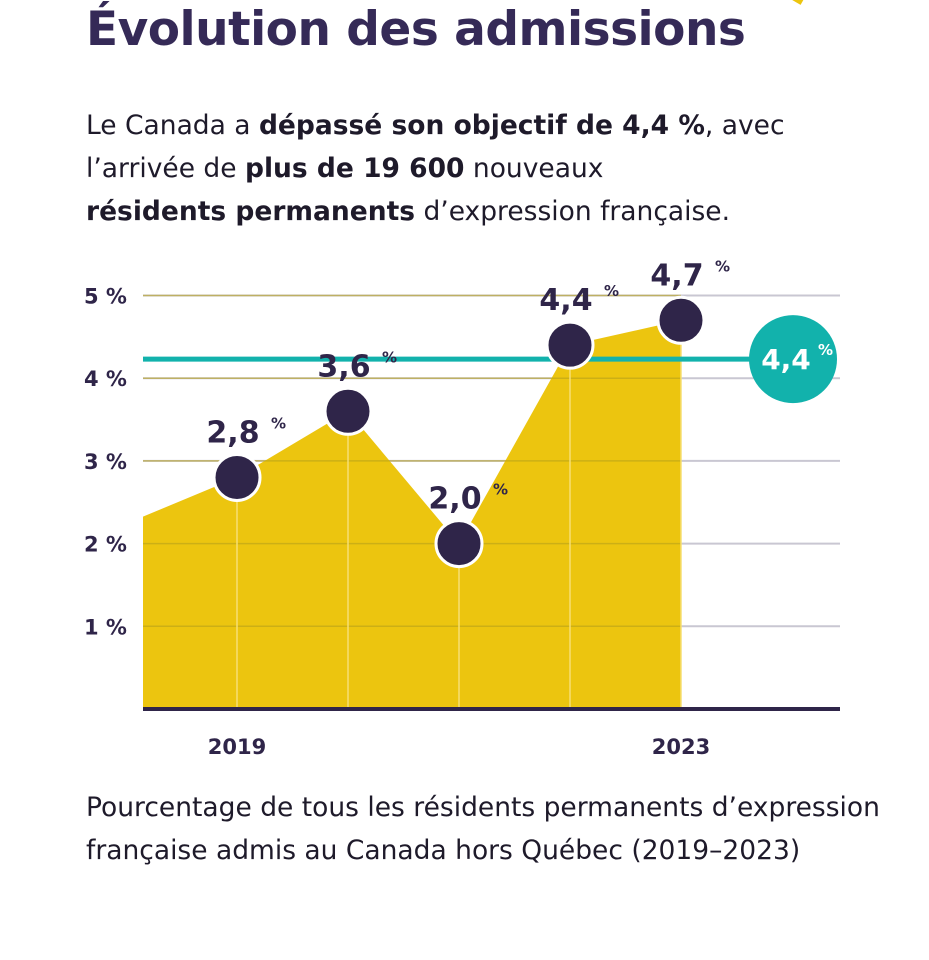 Image resolution: width=929 pixels, height=960 pixels. What do you see at coordinates (435, 147) in the screenshot?
I see `intro-part: , avec l’arrivée de` at bounding box center [435, 147].